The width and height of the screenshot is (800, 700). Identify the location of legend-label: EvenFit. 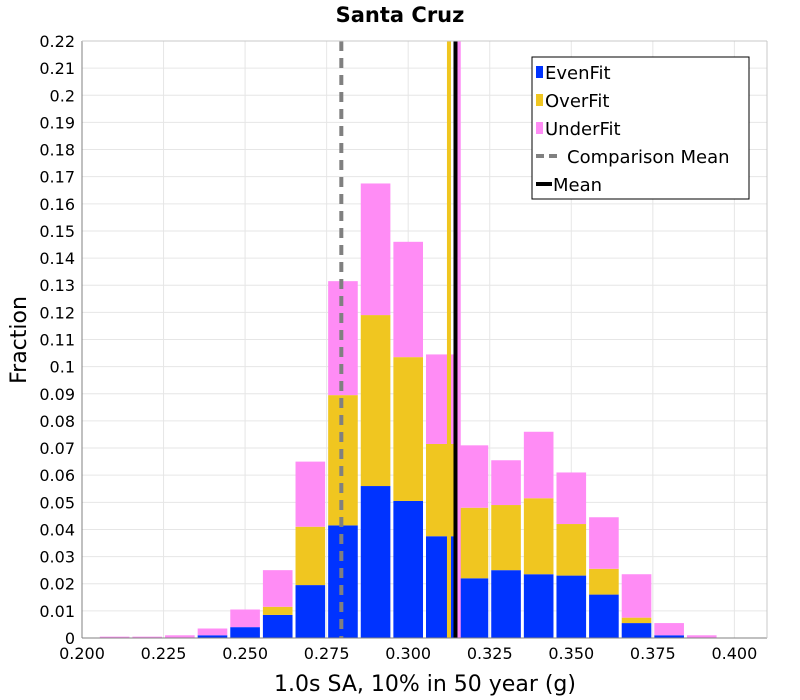
(578, 73).